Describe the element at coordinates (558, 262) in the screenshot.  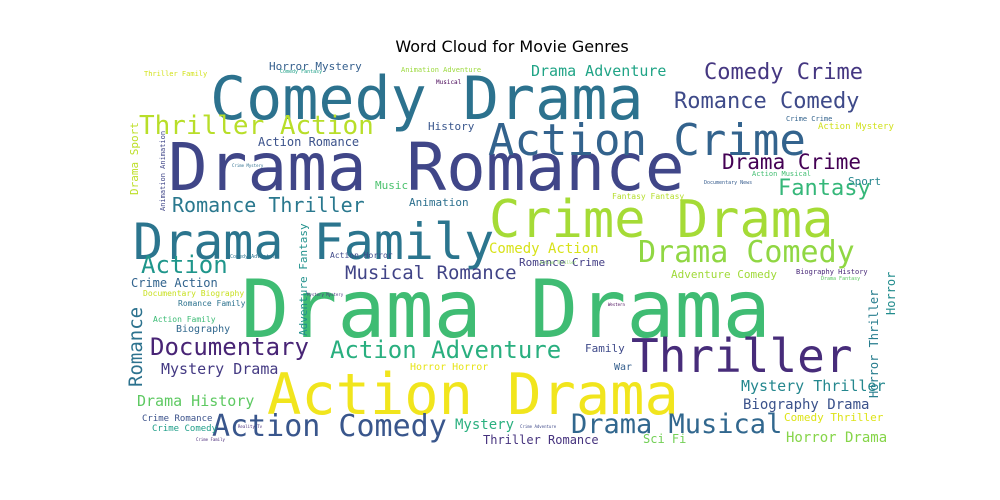
I see `word-cloud-word: Action Thriller` at that location.